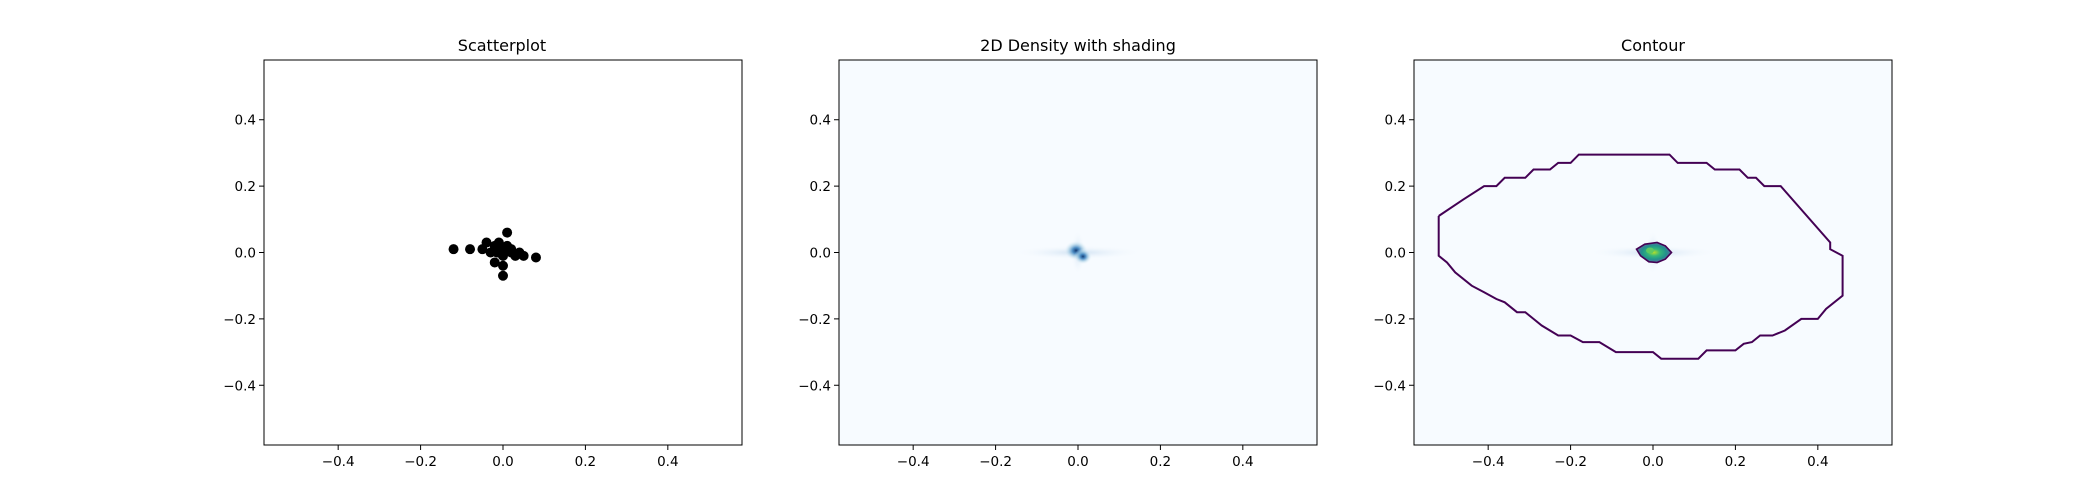 This screenshot has width=2100, height=500. I want to click on contour-level-inner, so click(1654, 252).